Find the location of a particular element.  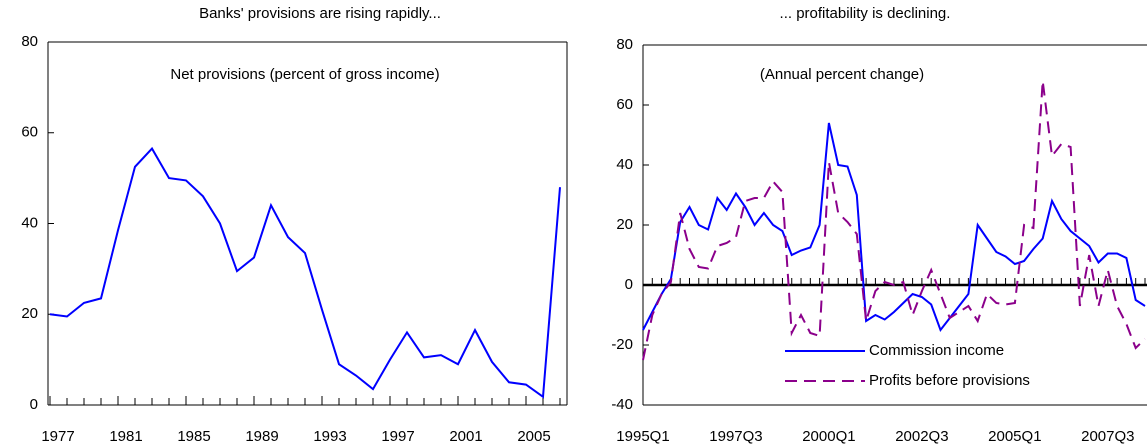

x-tick-label: 1997Q3 is located at coordinates (735, 436).